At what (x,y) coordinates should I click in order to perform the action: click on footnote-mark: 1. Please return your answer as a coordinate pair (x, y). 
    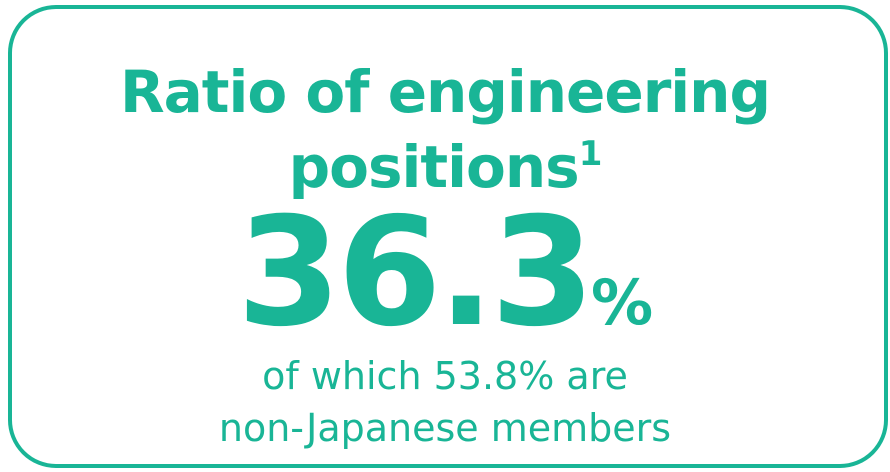
    Looking at the image, I should click on (590, 154).